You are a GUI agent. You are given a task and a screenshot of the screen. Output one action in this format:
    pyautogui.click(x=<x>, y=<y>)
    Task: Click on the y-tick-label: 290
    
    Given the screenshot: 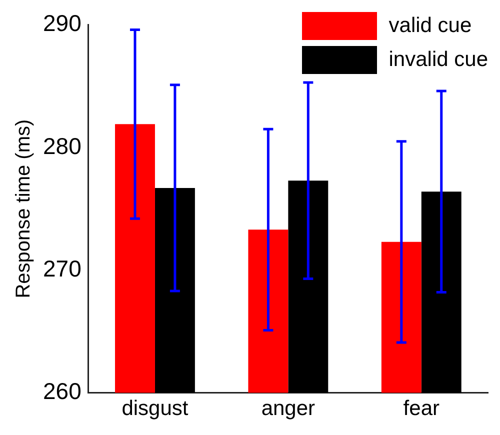 What is the action you would take?
    pyautogui.click(x=62, y=23)
    